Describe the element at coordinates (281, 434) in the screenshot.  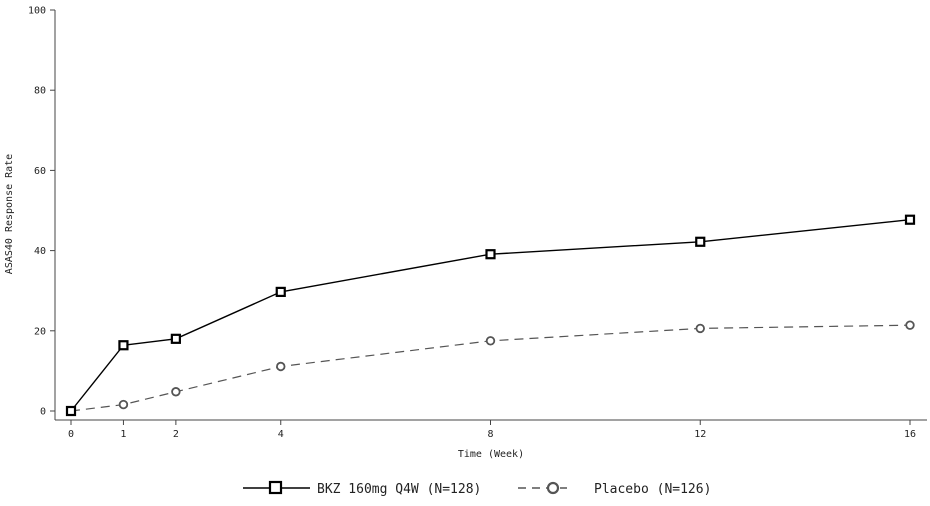
I see `x-tick-label: 4` at that location.